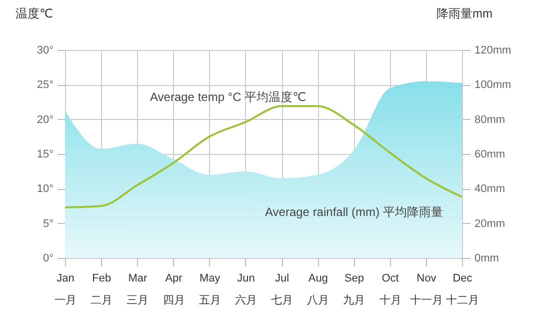  I want to click on y2-tick-label: 60mm, so click(490, 154).